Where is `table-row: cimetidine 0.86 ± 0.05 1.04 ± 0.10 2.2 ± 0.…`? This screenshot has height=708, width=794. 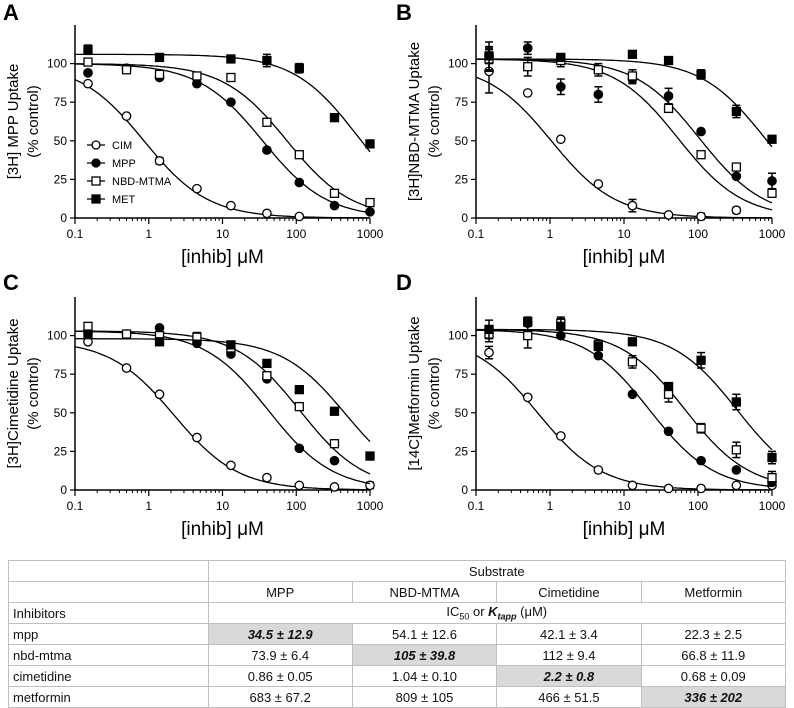 table-row: cimetidine 0.86 ± 0.05 1.04 ± 0.10 2.2 ± 0.… is located at coordinates (397, 676).